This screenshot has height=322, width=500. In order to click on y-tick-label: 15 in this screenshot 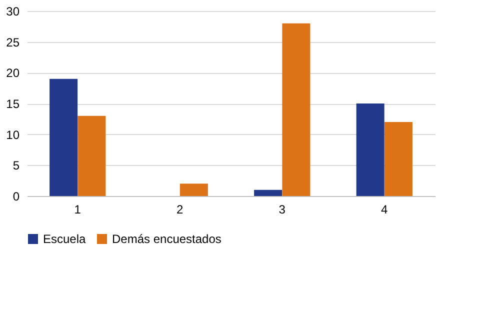, I will do `click(13, 104)`.